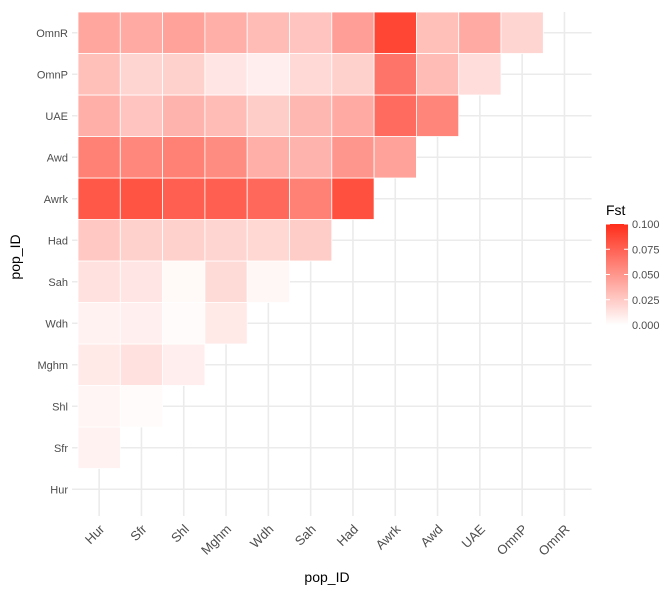 The width and height of the screenshot is (660, 594). I want to click on x-tick-label: Sfr, so click(138, 532).